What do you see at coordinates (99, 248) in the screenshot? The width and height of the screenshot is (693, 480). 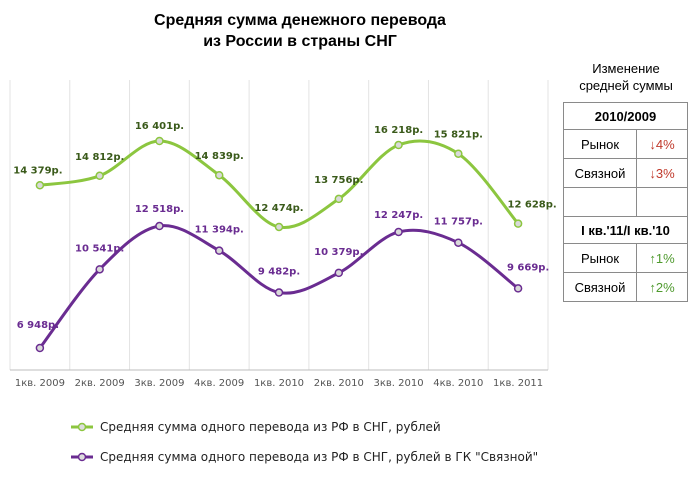 I see `data-label-svyaznoy: 10 541р.` at bounding box center [99, 248].